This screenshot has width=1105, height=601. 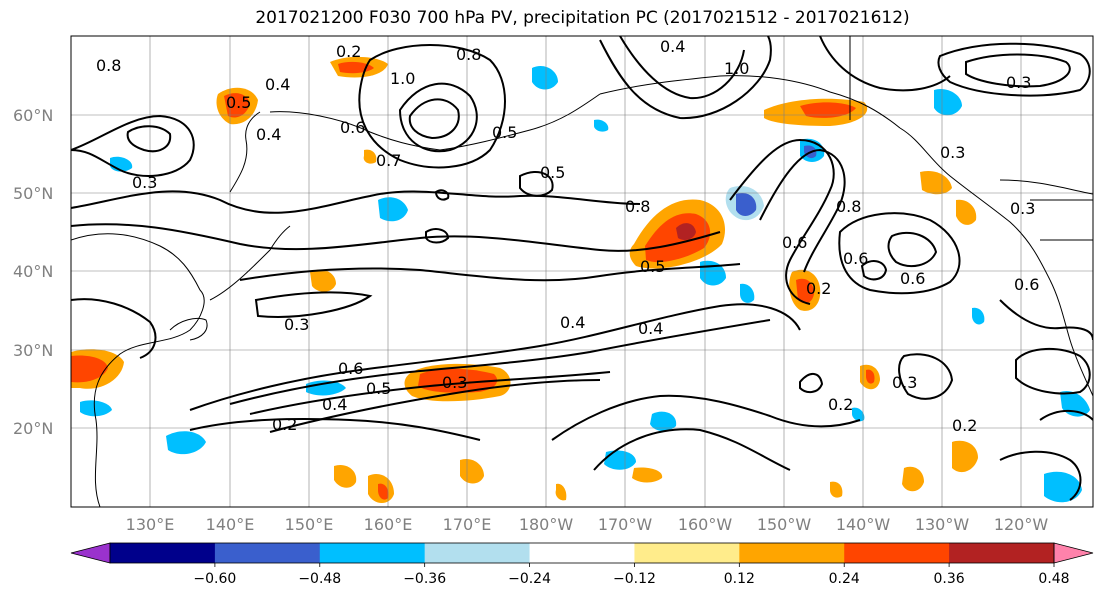 What do you see at coordinates (863, 524) in the screenshot?
I see `lon-label: 140°W` at bounding box center [863, 524].